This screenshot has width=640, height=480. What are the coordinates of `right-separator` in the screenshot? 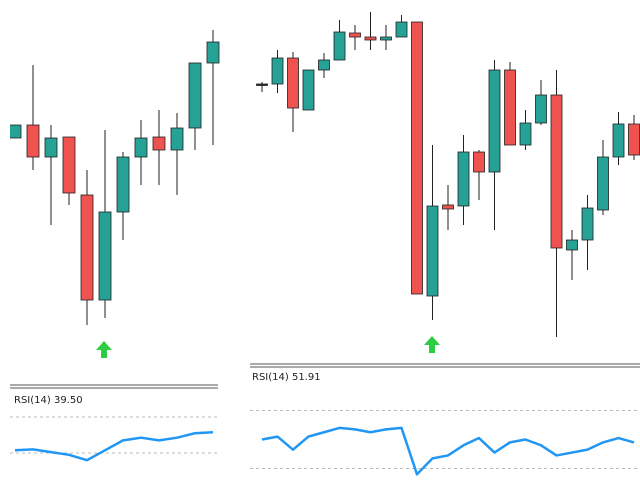 It's located at (445, 365).